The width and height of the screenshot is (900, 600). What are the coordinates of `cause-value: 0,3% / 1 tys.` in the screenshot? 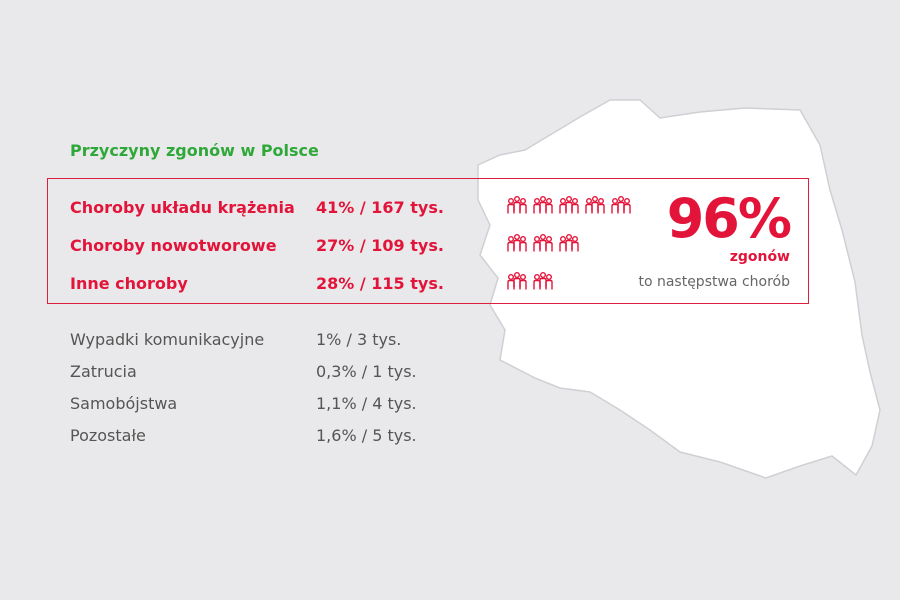 It's located at (366, 371).